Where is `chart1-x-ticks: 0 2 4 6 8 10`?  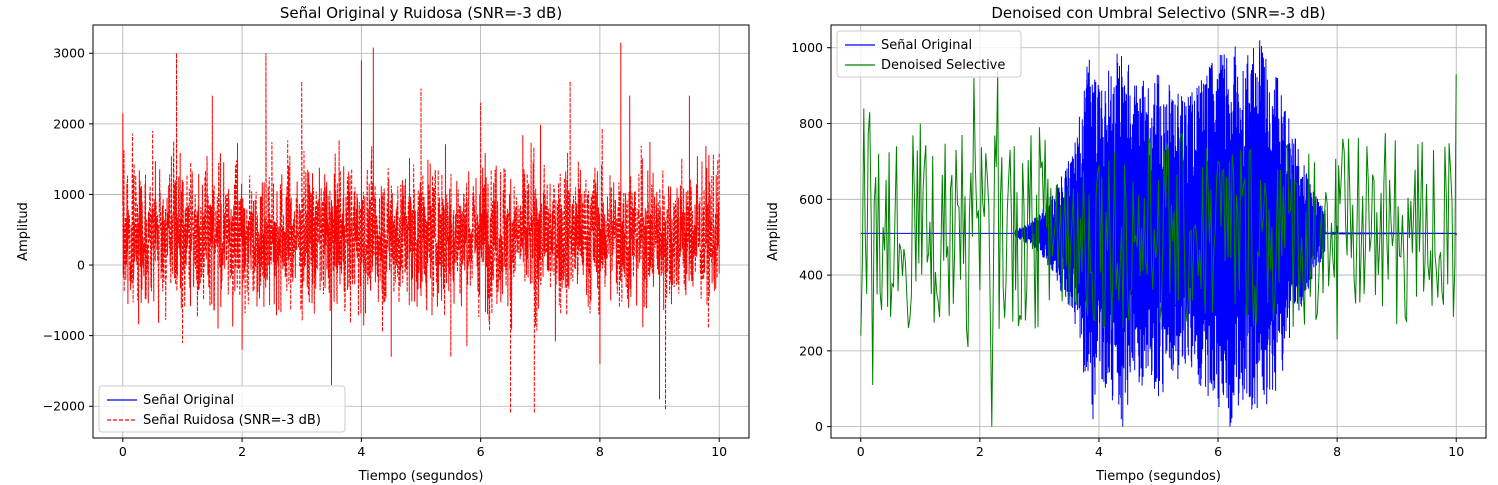 chart1-x-ticks: 0 2 4 6 8 10 is located at coordinates (1160, 448).